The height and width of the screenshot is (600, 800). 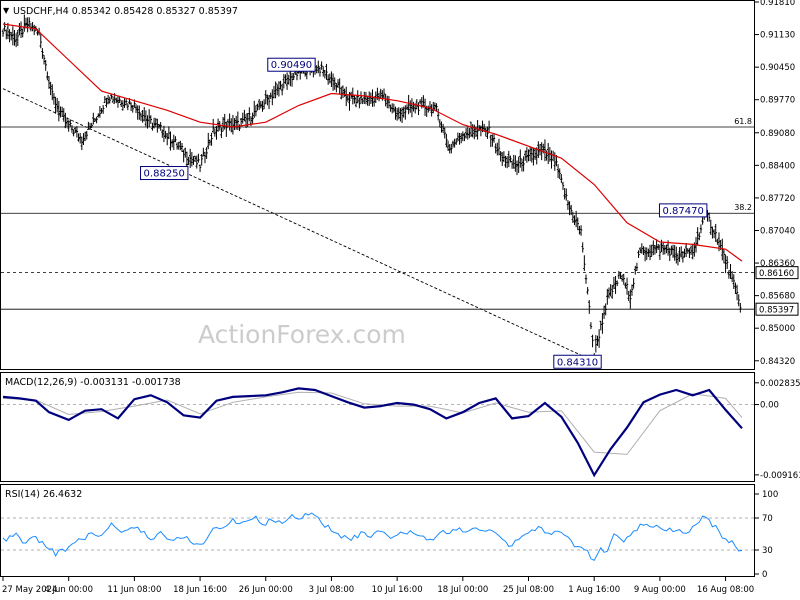 What do you see at coordinates (777, 101) in the screenshot?
I see `price-y-tick-label: 0.89770` at bounding box center [777, 101].